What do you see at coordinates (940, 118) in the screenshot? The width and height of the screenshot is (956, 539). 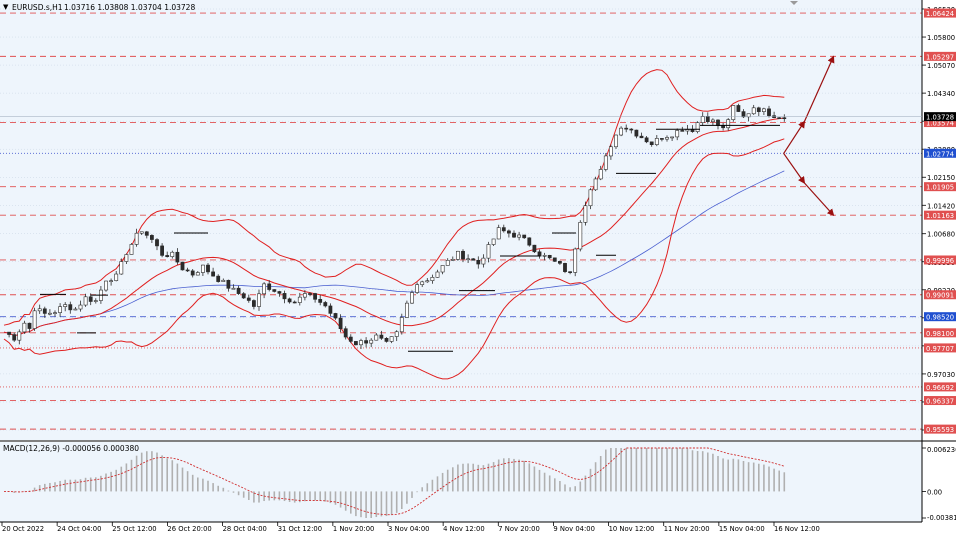 I see `current-price-label: 1.03728` at bounding box center [940, 118].